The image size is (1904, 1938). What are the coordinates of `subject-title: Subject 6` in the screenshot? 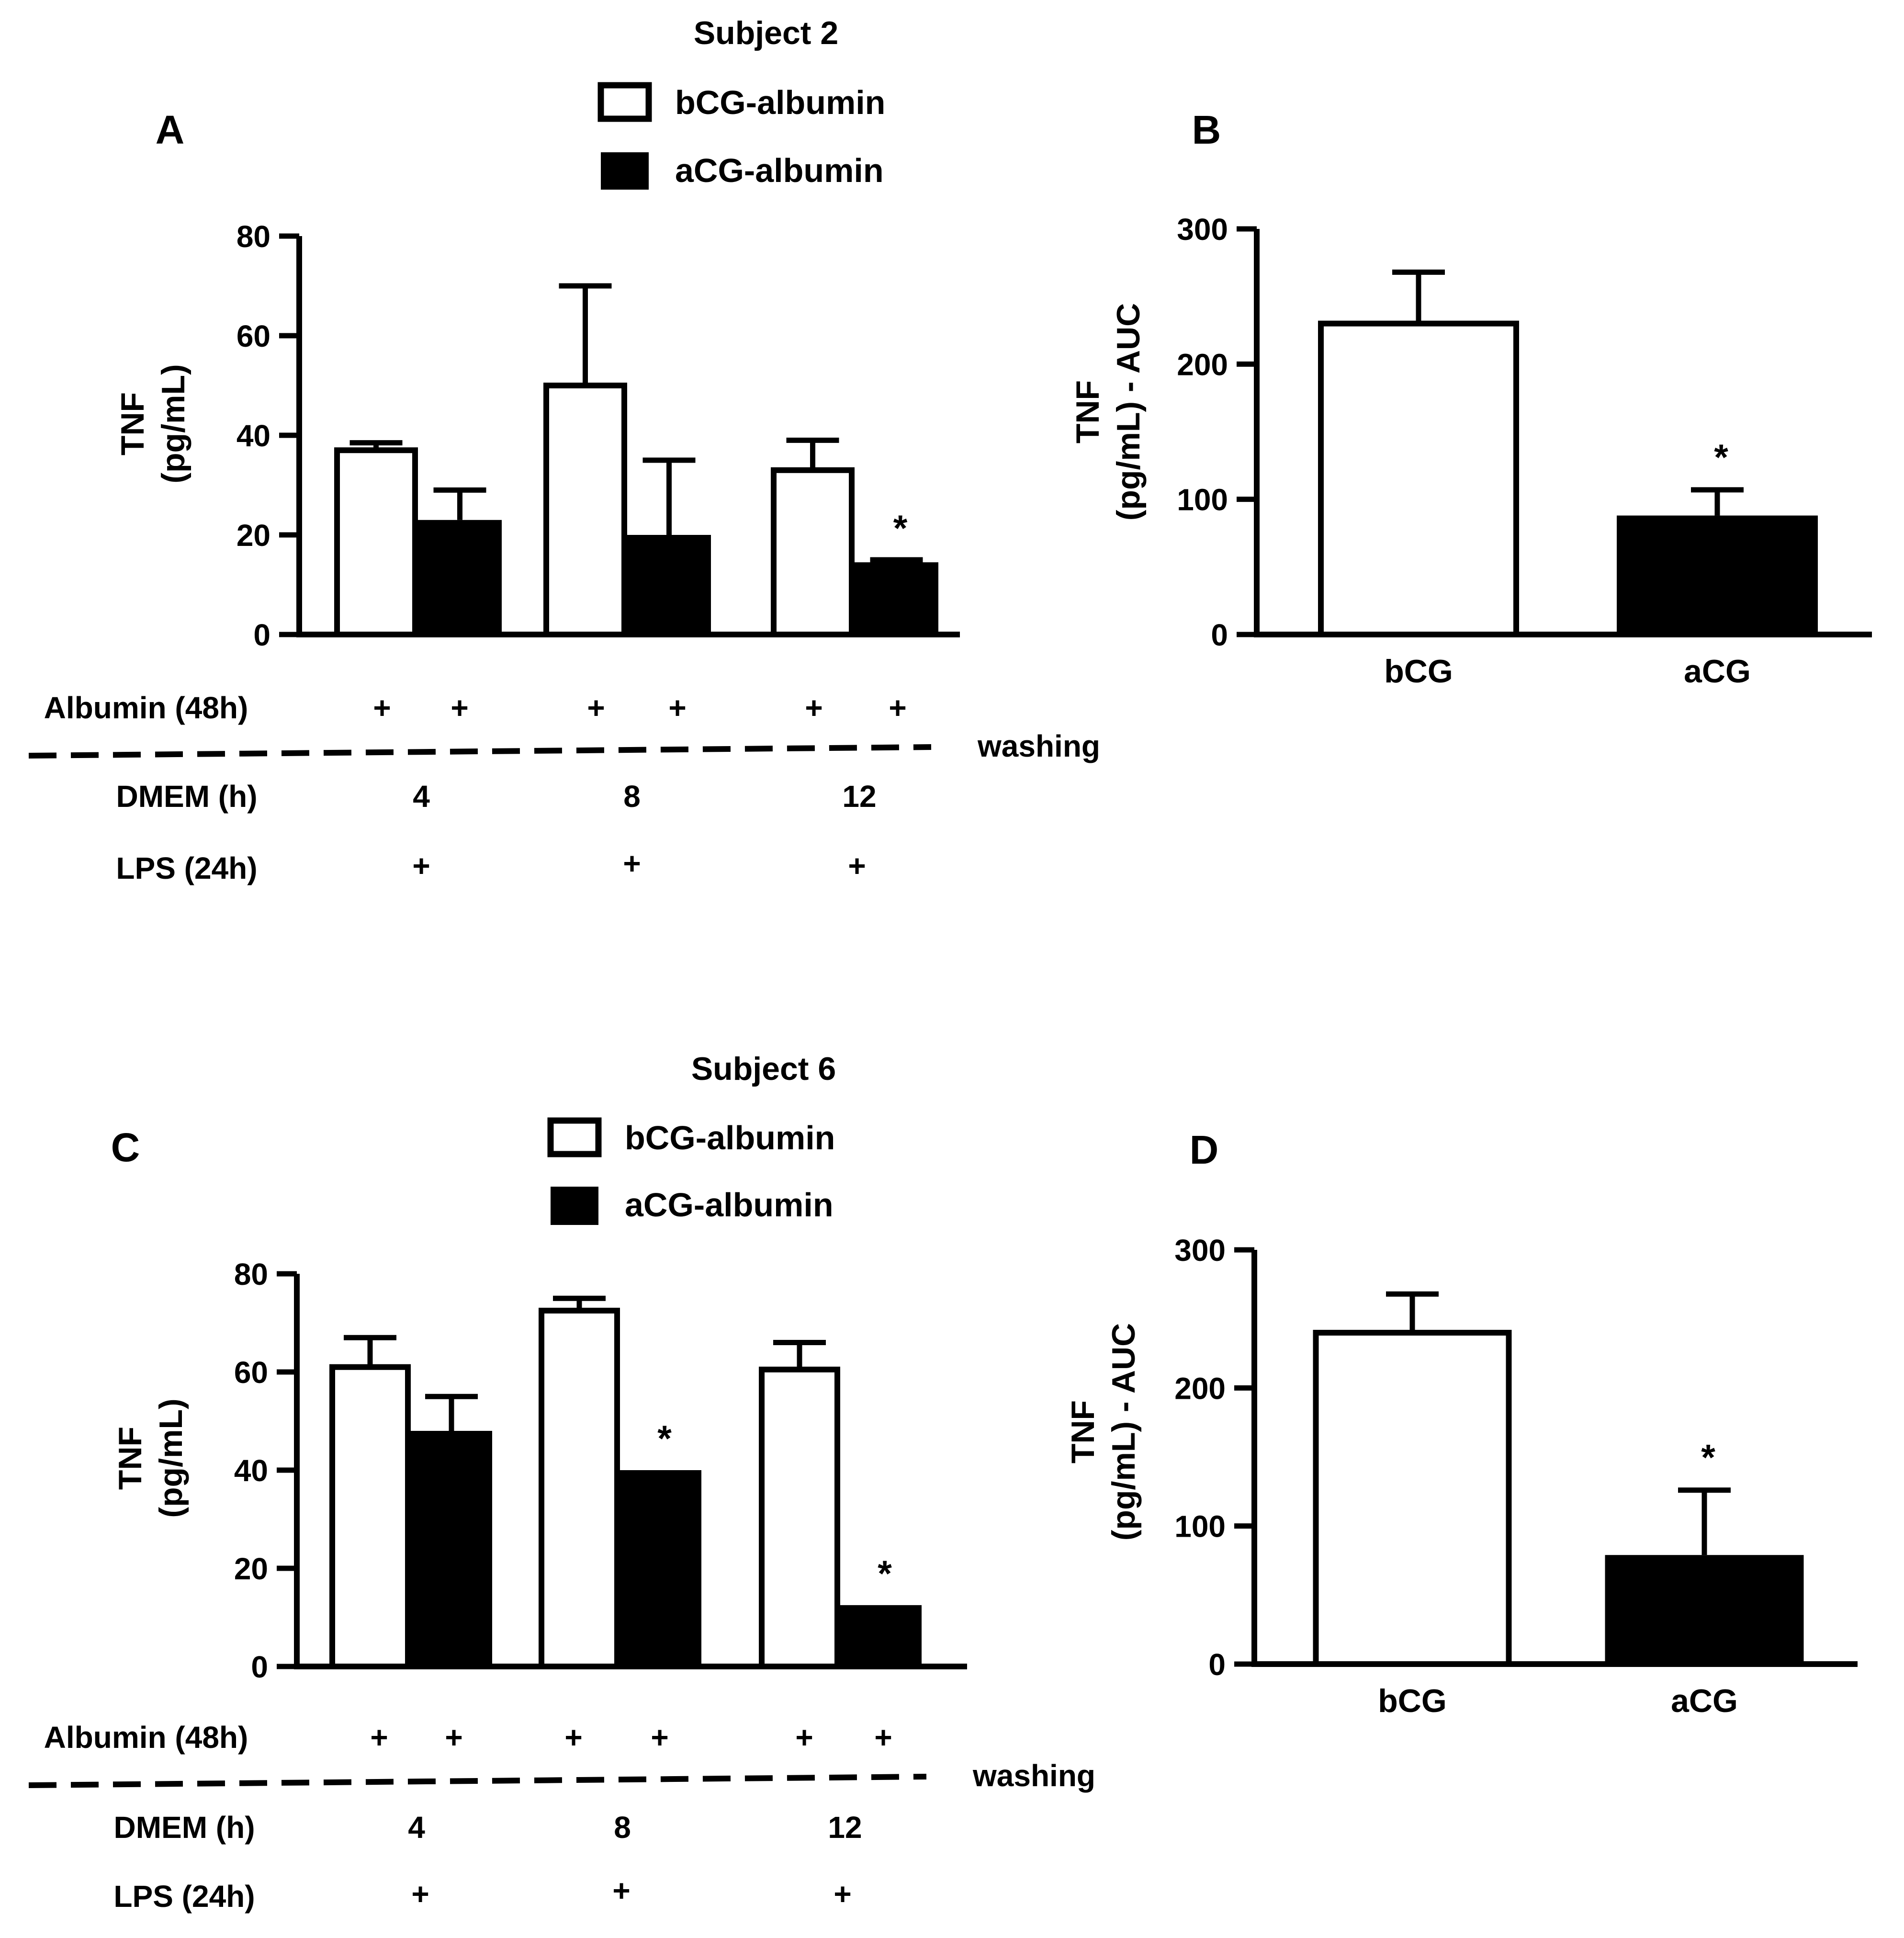 It's located at (763, 1069).